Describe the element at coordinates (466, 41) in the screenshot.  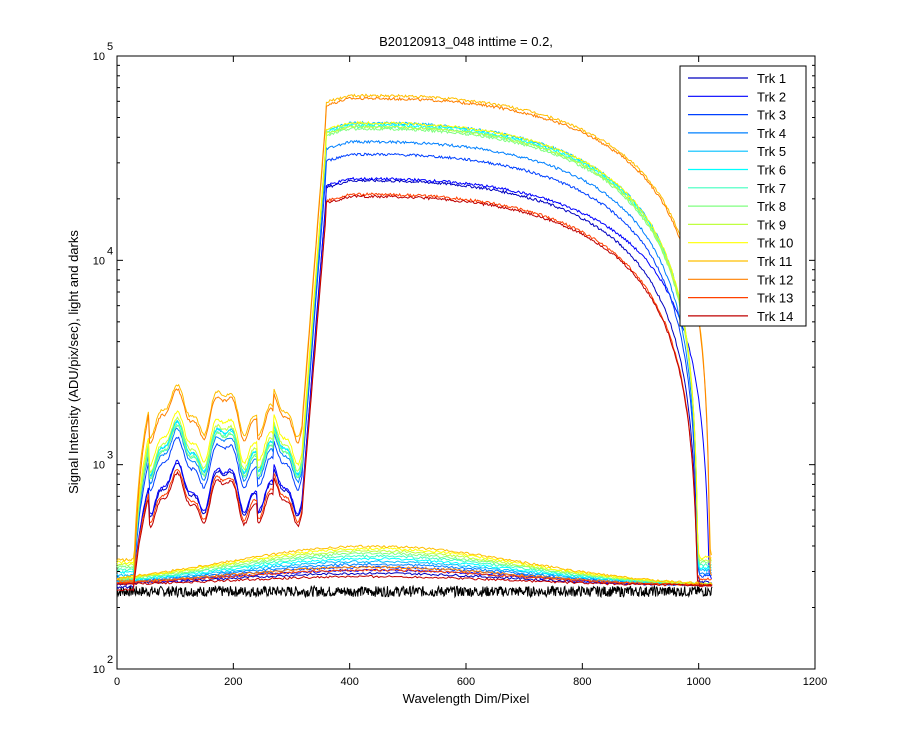
I see `chart-title: B20120913_048 inttime = 0.2,` at that location.